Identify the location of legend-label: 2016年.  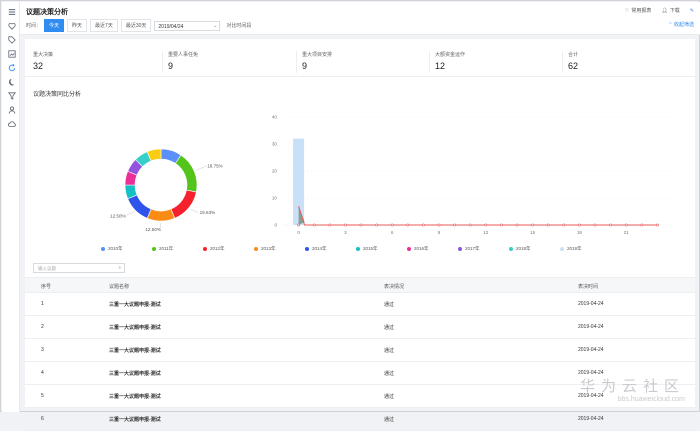
(421, 248).